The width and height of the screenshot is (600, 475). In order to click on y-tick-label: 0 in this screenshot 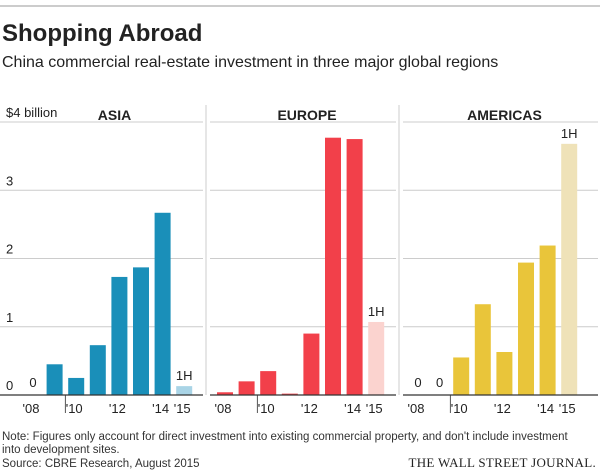, I will do `click(9, 385)`.